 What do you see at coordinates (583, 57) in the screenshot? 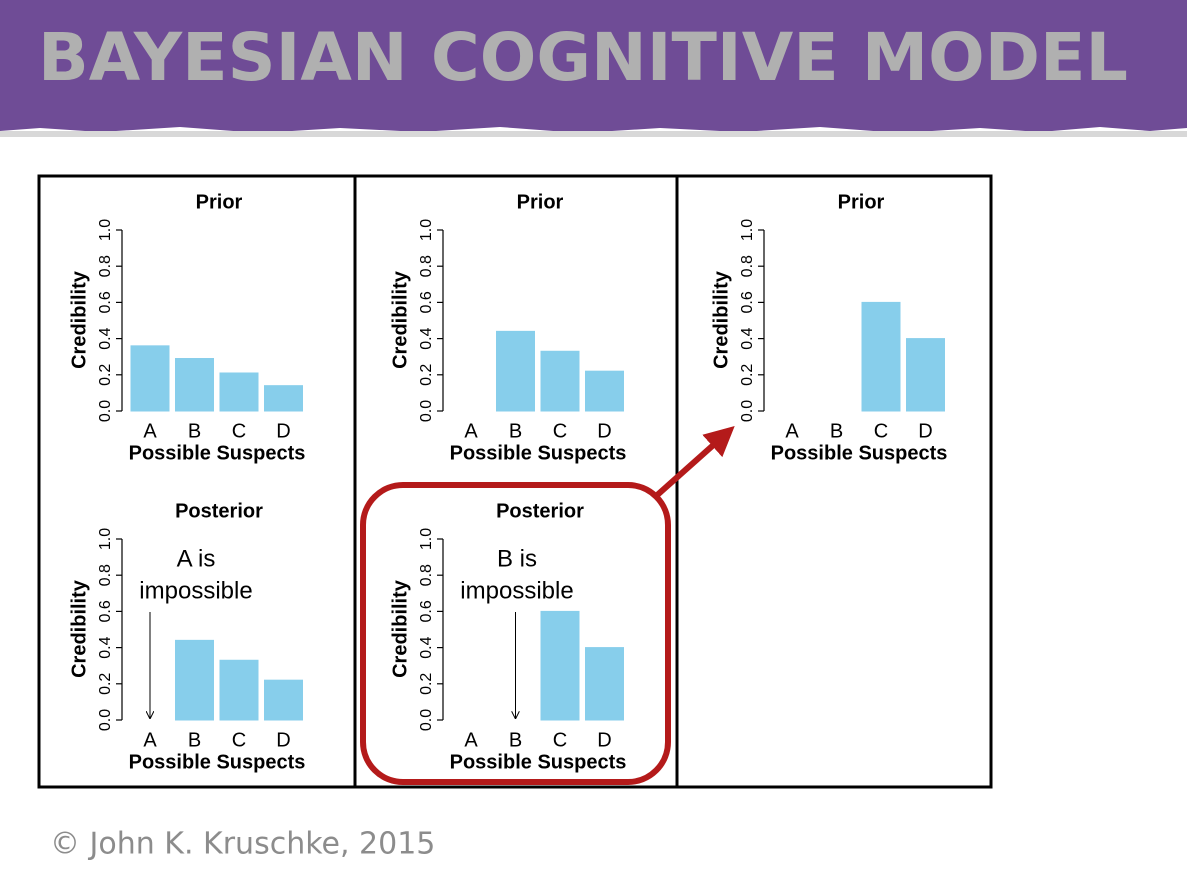
I see `slide-title: BAYESIAN COGNITIVE MODEL` at bounding box center [583, 57].